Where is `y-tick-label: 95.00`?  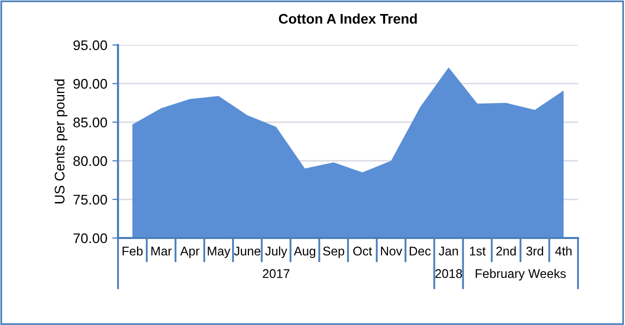 y-tick-label: 95.00 is located at coordinates (90, 45).